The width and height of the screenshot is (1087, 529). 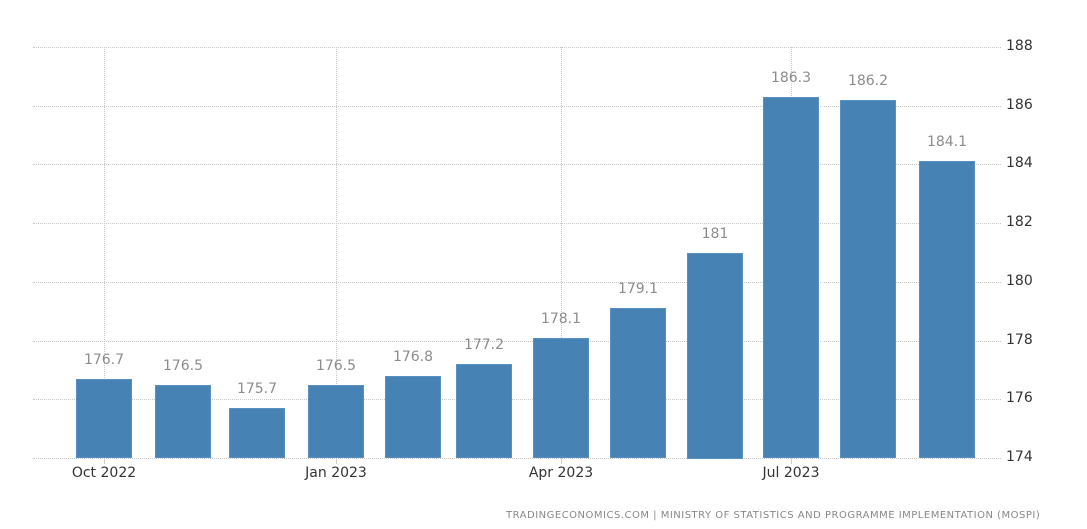 I want to click on bar-feb-2023, so click(x=413, y=417).